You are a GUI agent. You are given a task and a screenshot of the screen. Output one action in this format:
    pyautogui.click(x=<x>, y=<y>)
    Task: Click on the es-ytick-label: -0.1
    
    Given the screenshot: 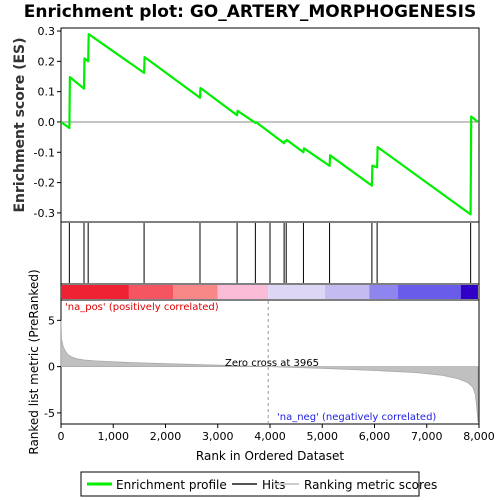 What is the action you would take?
    pyautogui.click(x=44, y=152)
    